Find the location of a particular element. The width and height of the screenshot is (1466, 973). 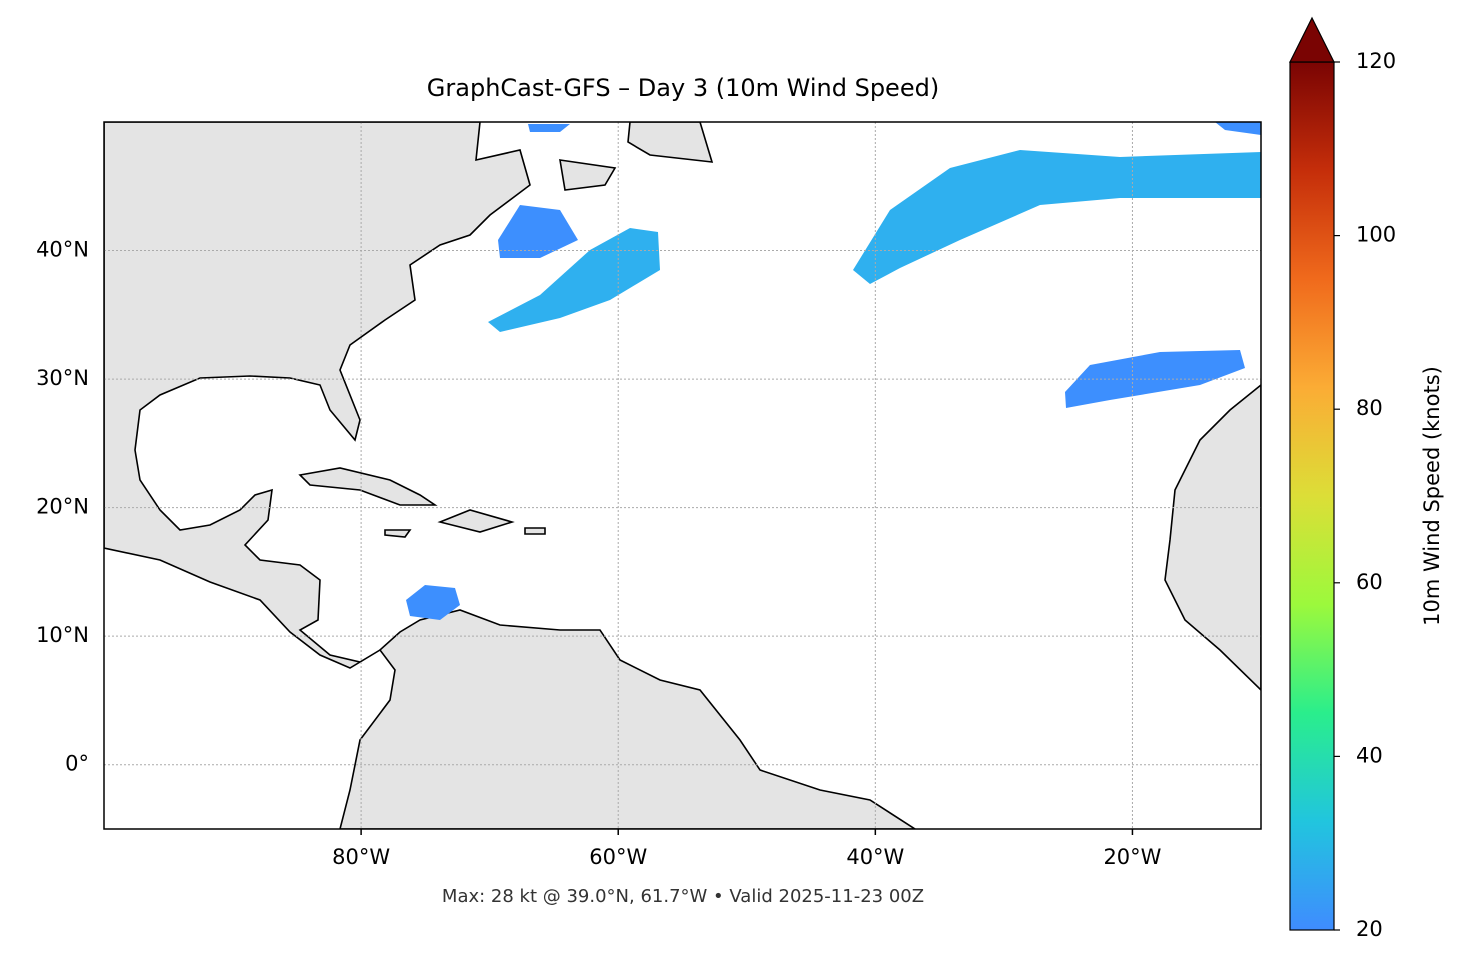

africa is located at coordinates (1212, 537).